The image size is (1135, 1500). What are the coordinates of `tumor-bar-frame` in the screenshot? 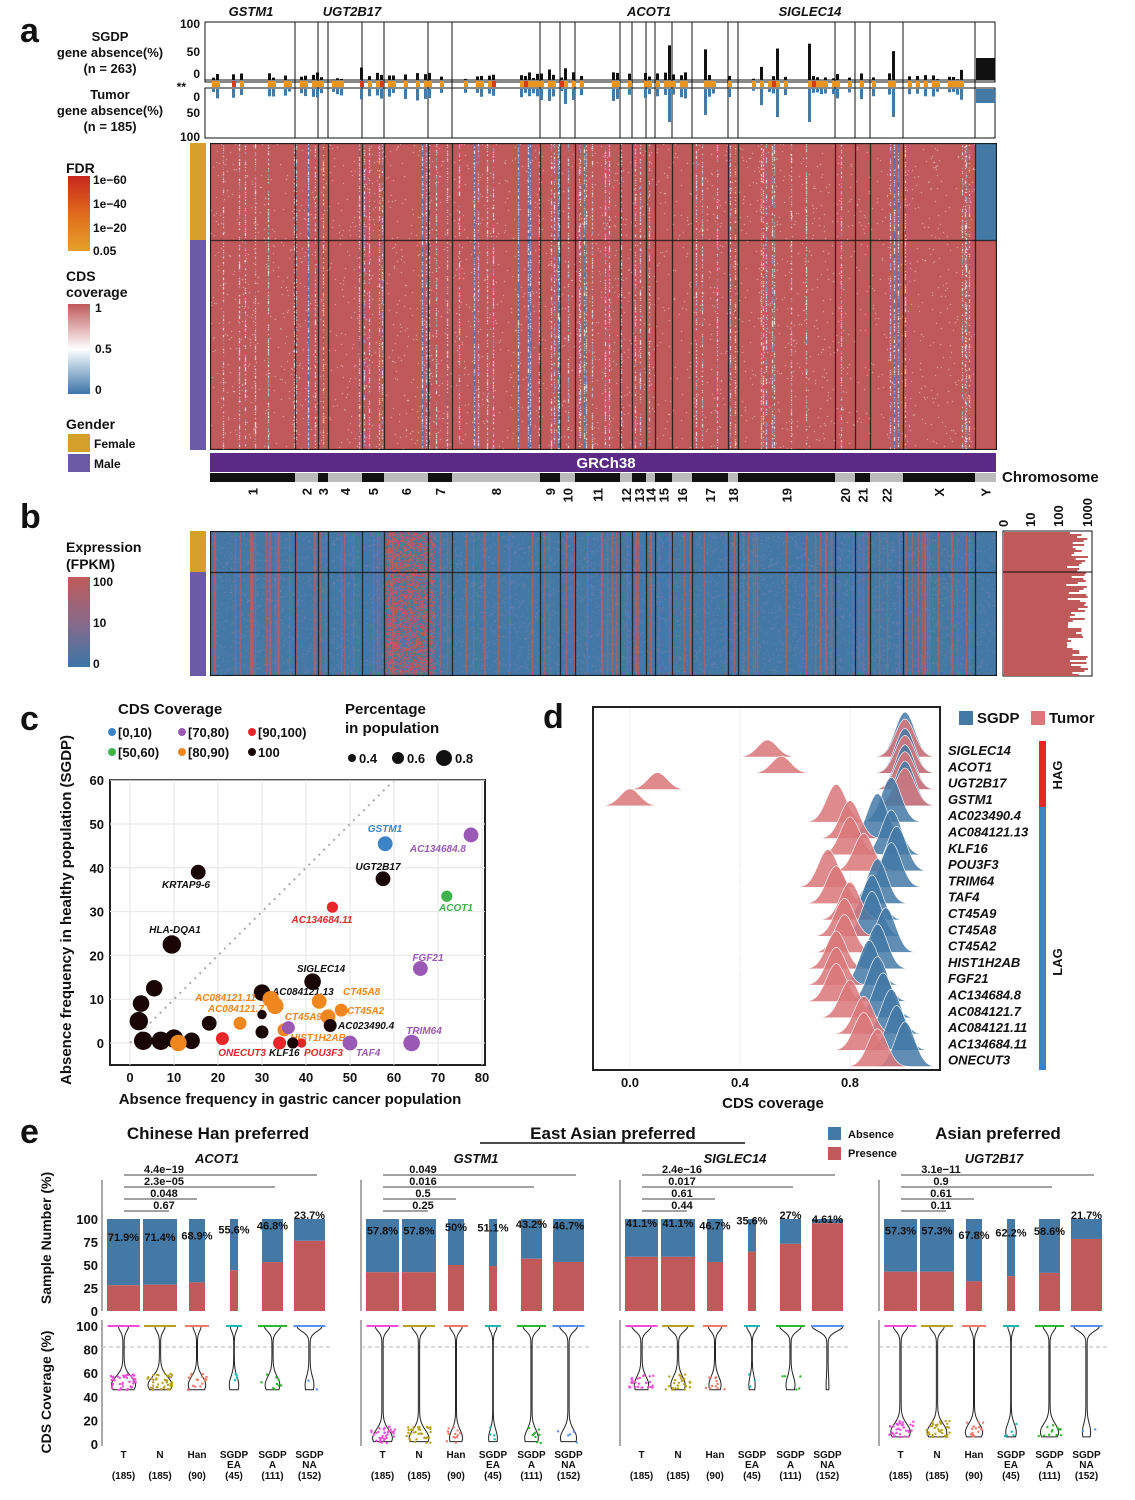 It's located at (600, 113).